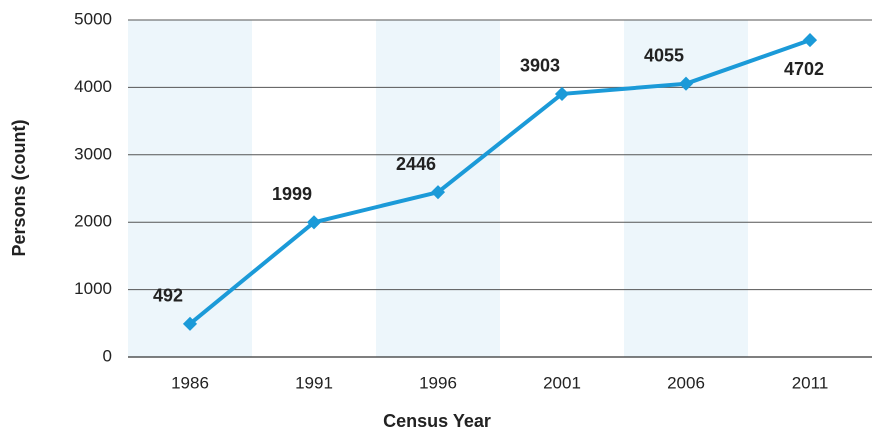 This screenshot has height=437, width=874. Describe the element at coordinates (168, 296) in the screenshot. I see `data-label: 492` at that location.